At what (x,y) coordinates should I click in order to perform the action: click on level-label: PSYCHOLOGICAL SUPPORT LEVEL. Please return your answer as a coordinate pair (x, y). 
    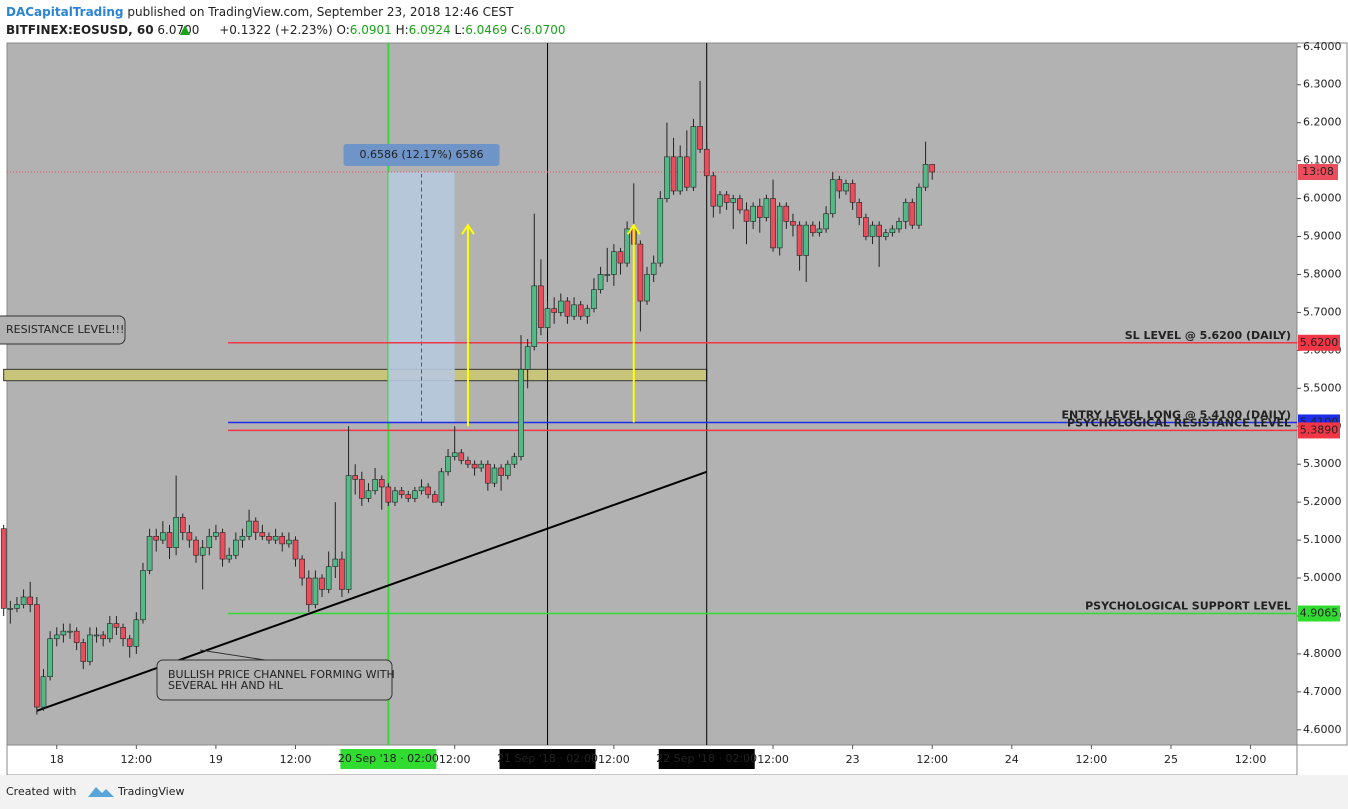
    Looking at the image, I should click on (1188, 606).